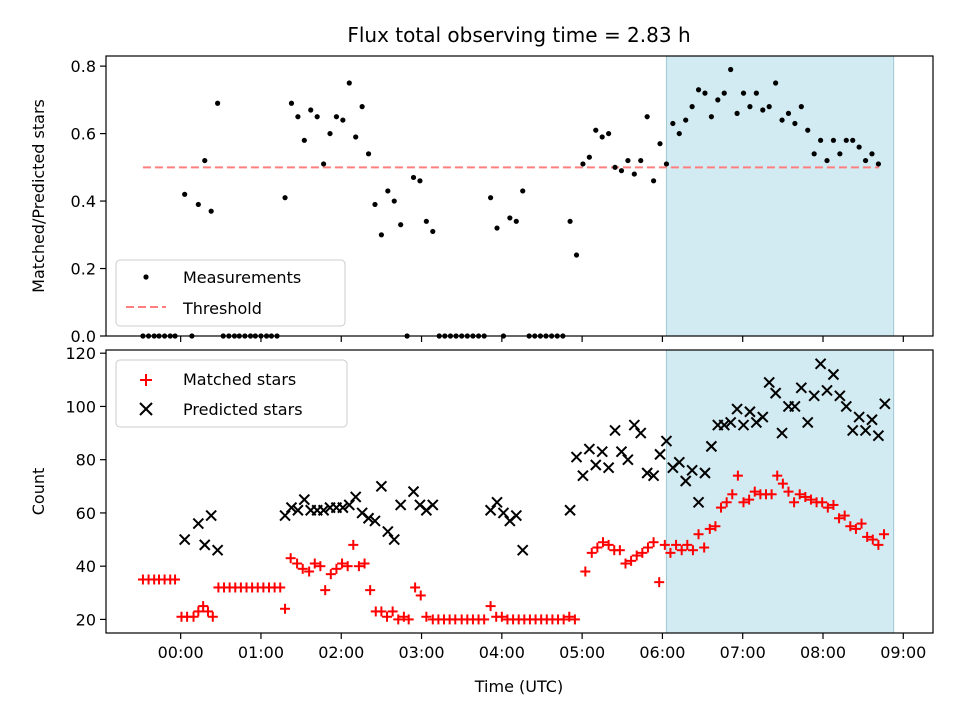 The height and width of the screenshot is (720, 960). What do you see at coordinates (83, 201) in the screenshot?
I see `ratio-y-tick-label: 0.4` at bounding box center [83, 201].